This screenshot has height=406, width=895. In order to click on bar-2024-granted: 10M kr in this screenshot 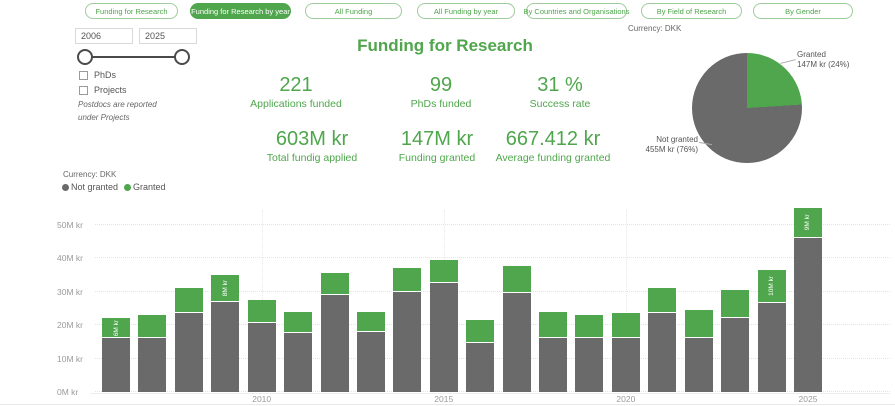, I will do `click(771, 286)`.